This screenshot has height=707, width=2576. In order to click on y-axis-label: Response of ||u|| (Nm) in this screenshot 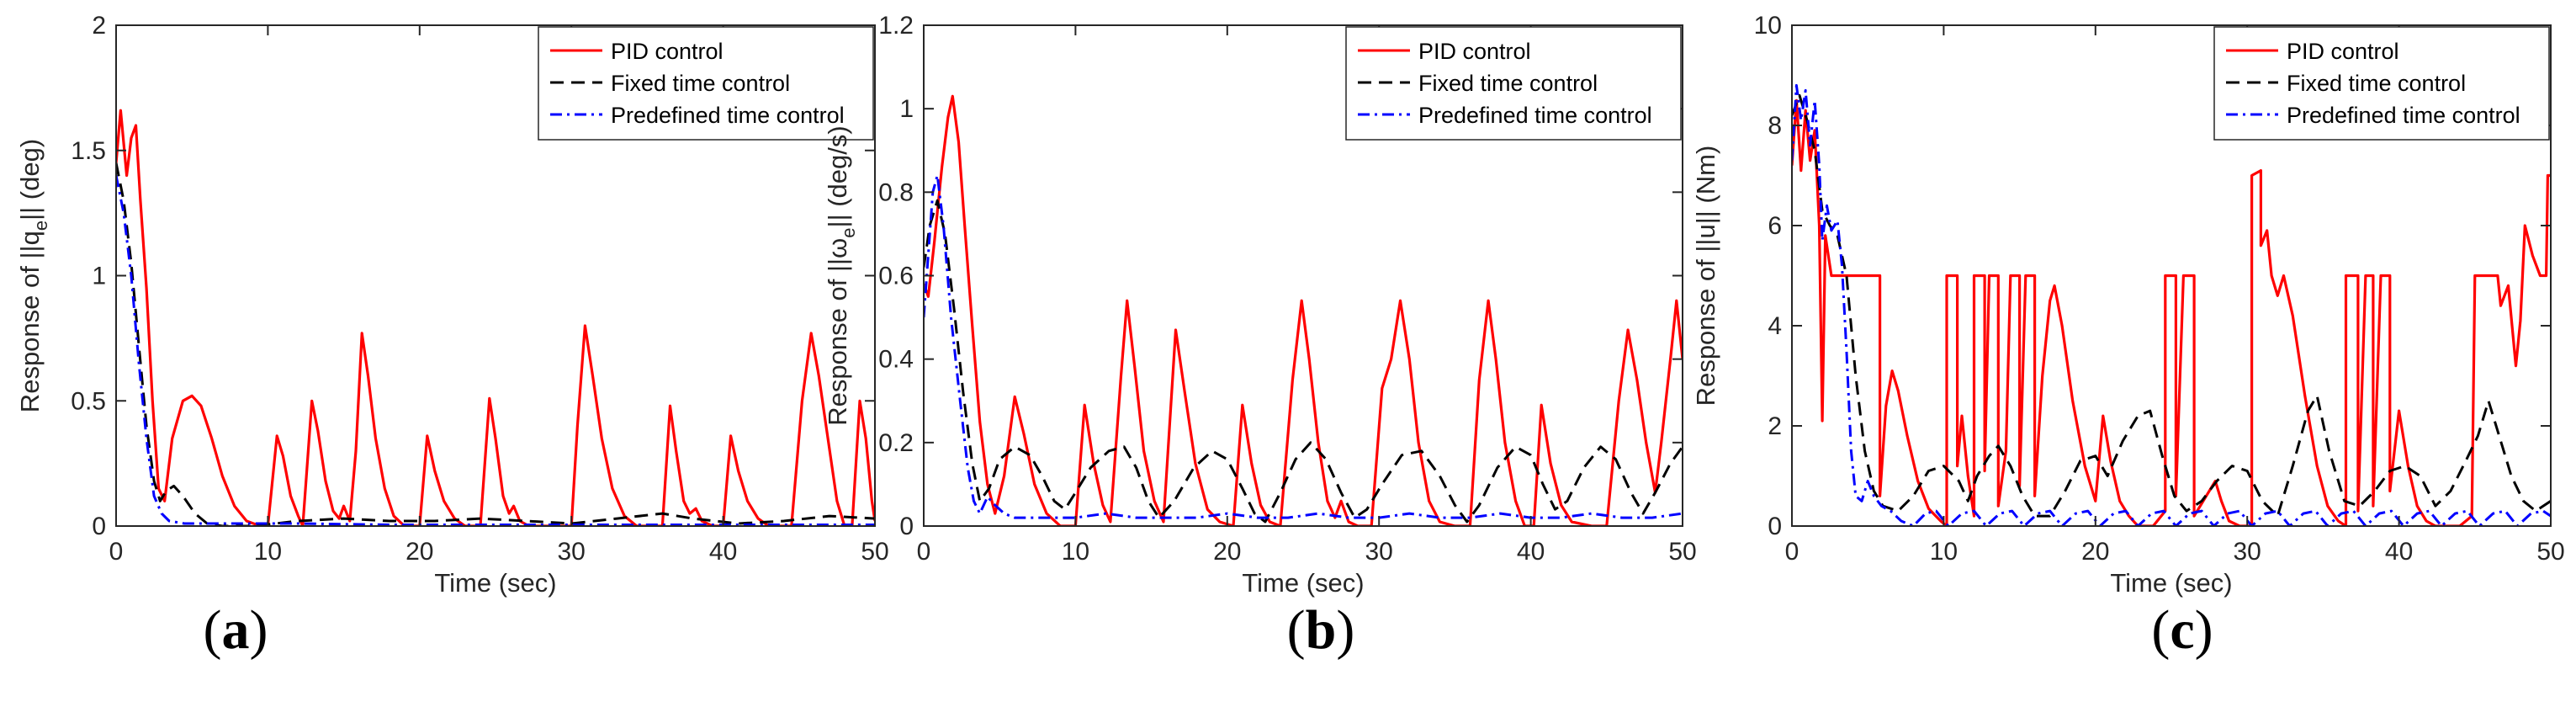, I will do `click(1705, 276)`.